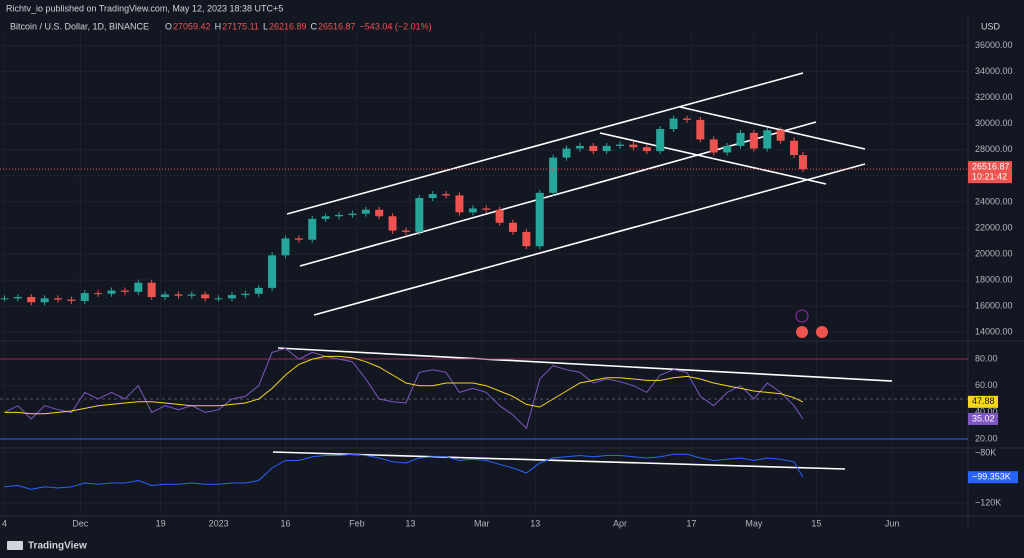 Image resolution: width=1024 pixels, height=558 pixels. Describe the element at coordinates (994, 149) in the screenshot. I see `y-tick-label: 28000.00` at that location.